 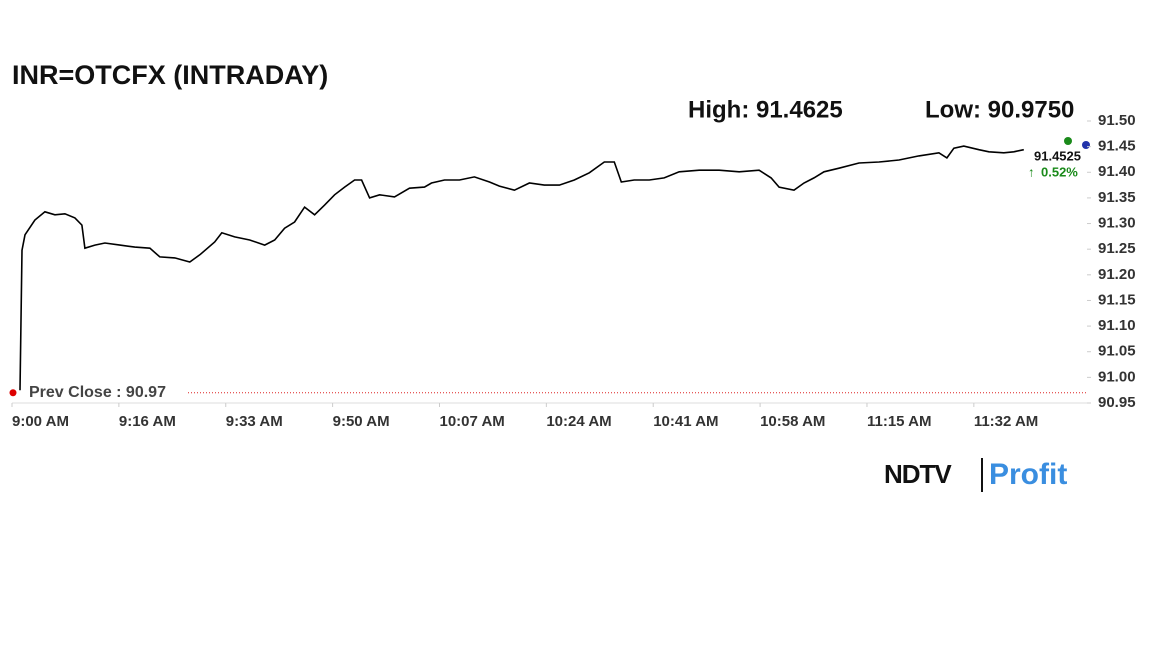 What do you see at coordinates (1117, 197) in the screenshot?
I see `y-tick-label: 91.35` at bounding box center [1117, 197].